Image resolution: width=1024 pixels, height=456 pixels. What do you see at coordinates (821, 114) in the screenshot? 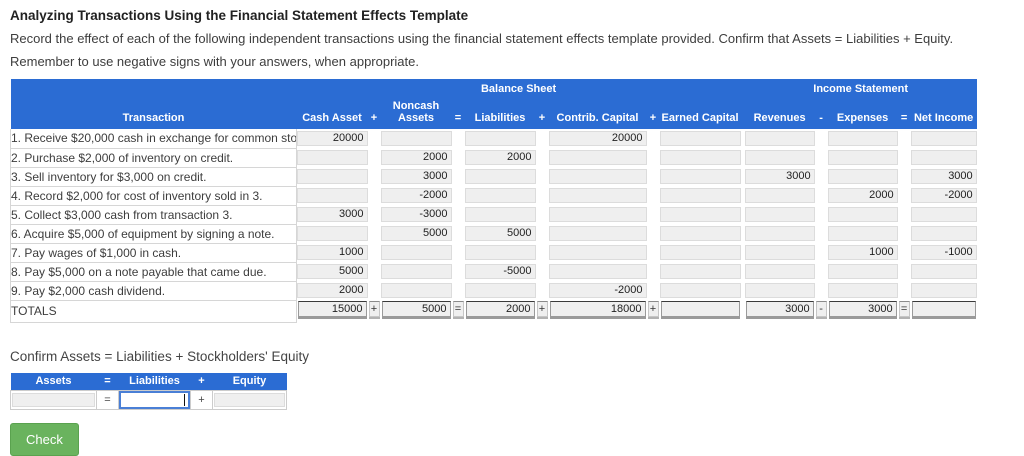
I see `minus-symbol: -` at bounding box center [821, 114].